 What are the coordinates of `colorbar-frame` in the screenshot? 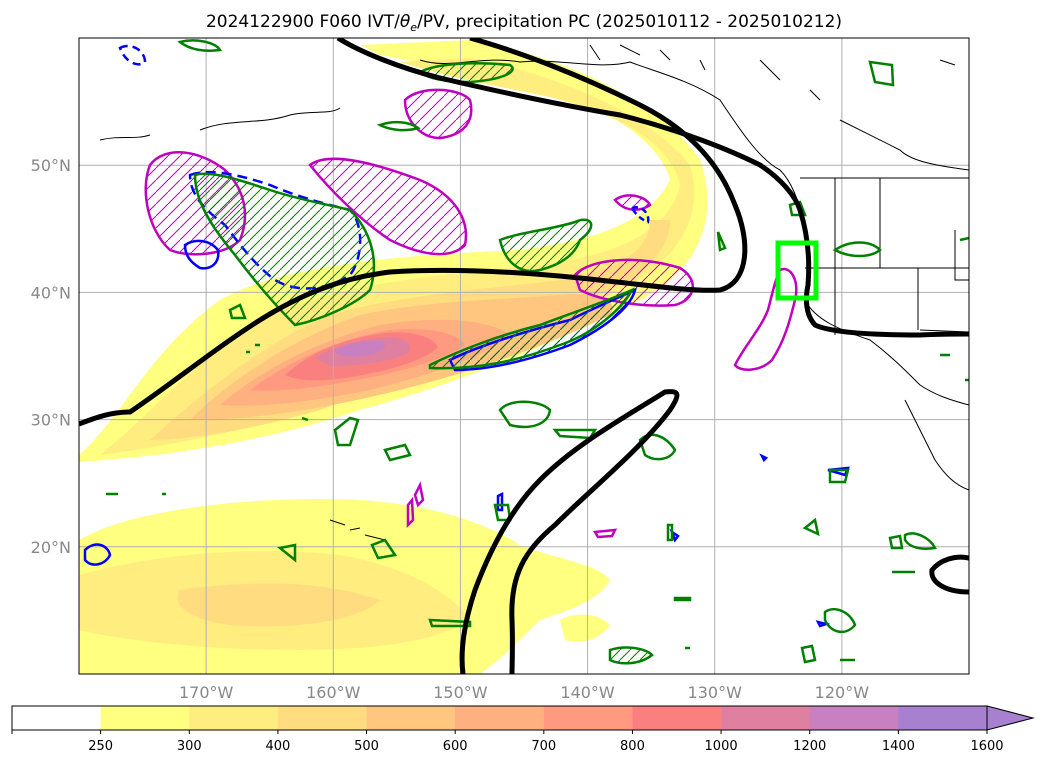 It's located at (499, 718).